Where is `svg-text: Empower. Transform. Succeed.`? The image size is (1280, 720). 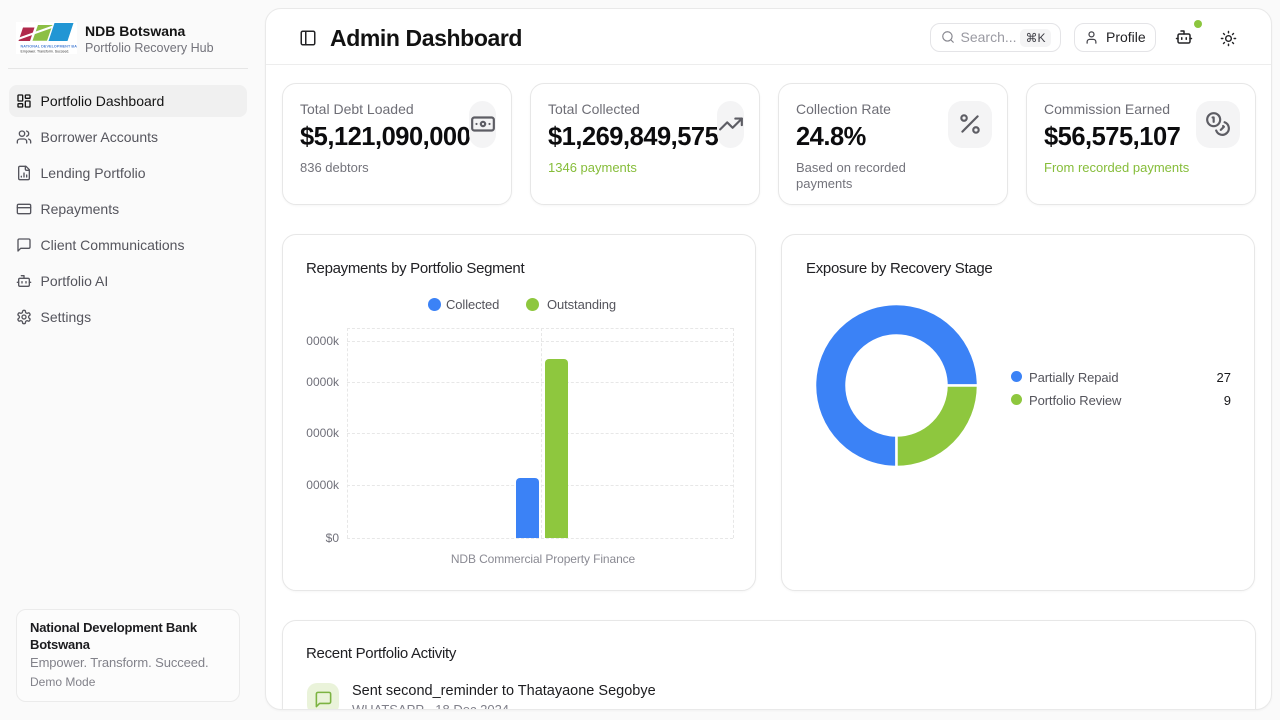 svg-text: Empower. Transform. Succeed. is located at coordinates (45, 52).